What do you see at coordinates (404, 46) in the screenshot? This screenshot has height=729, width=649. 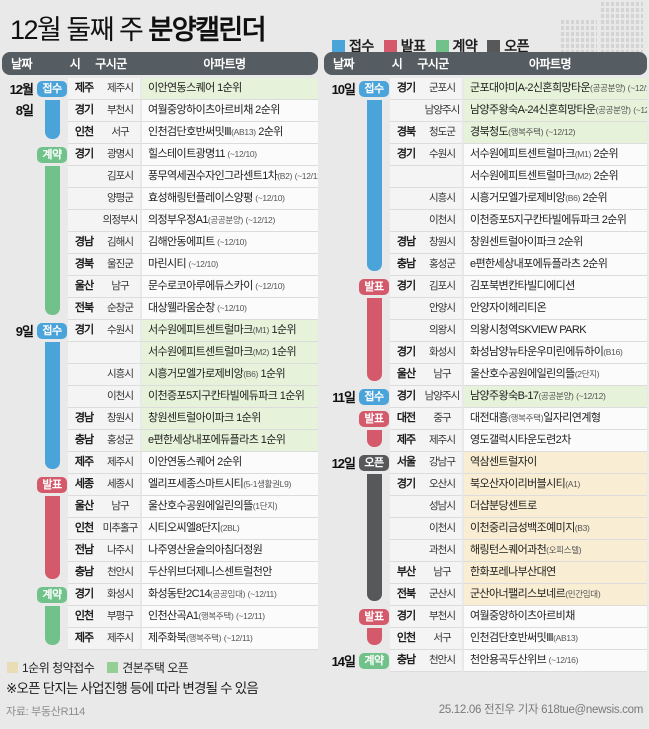 I see `legend-item: 발표` at bounding box center [404, 46].